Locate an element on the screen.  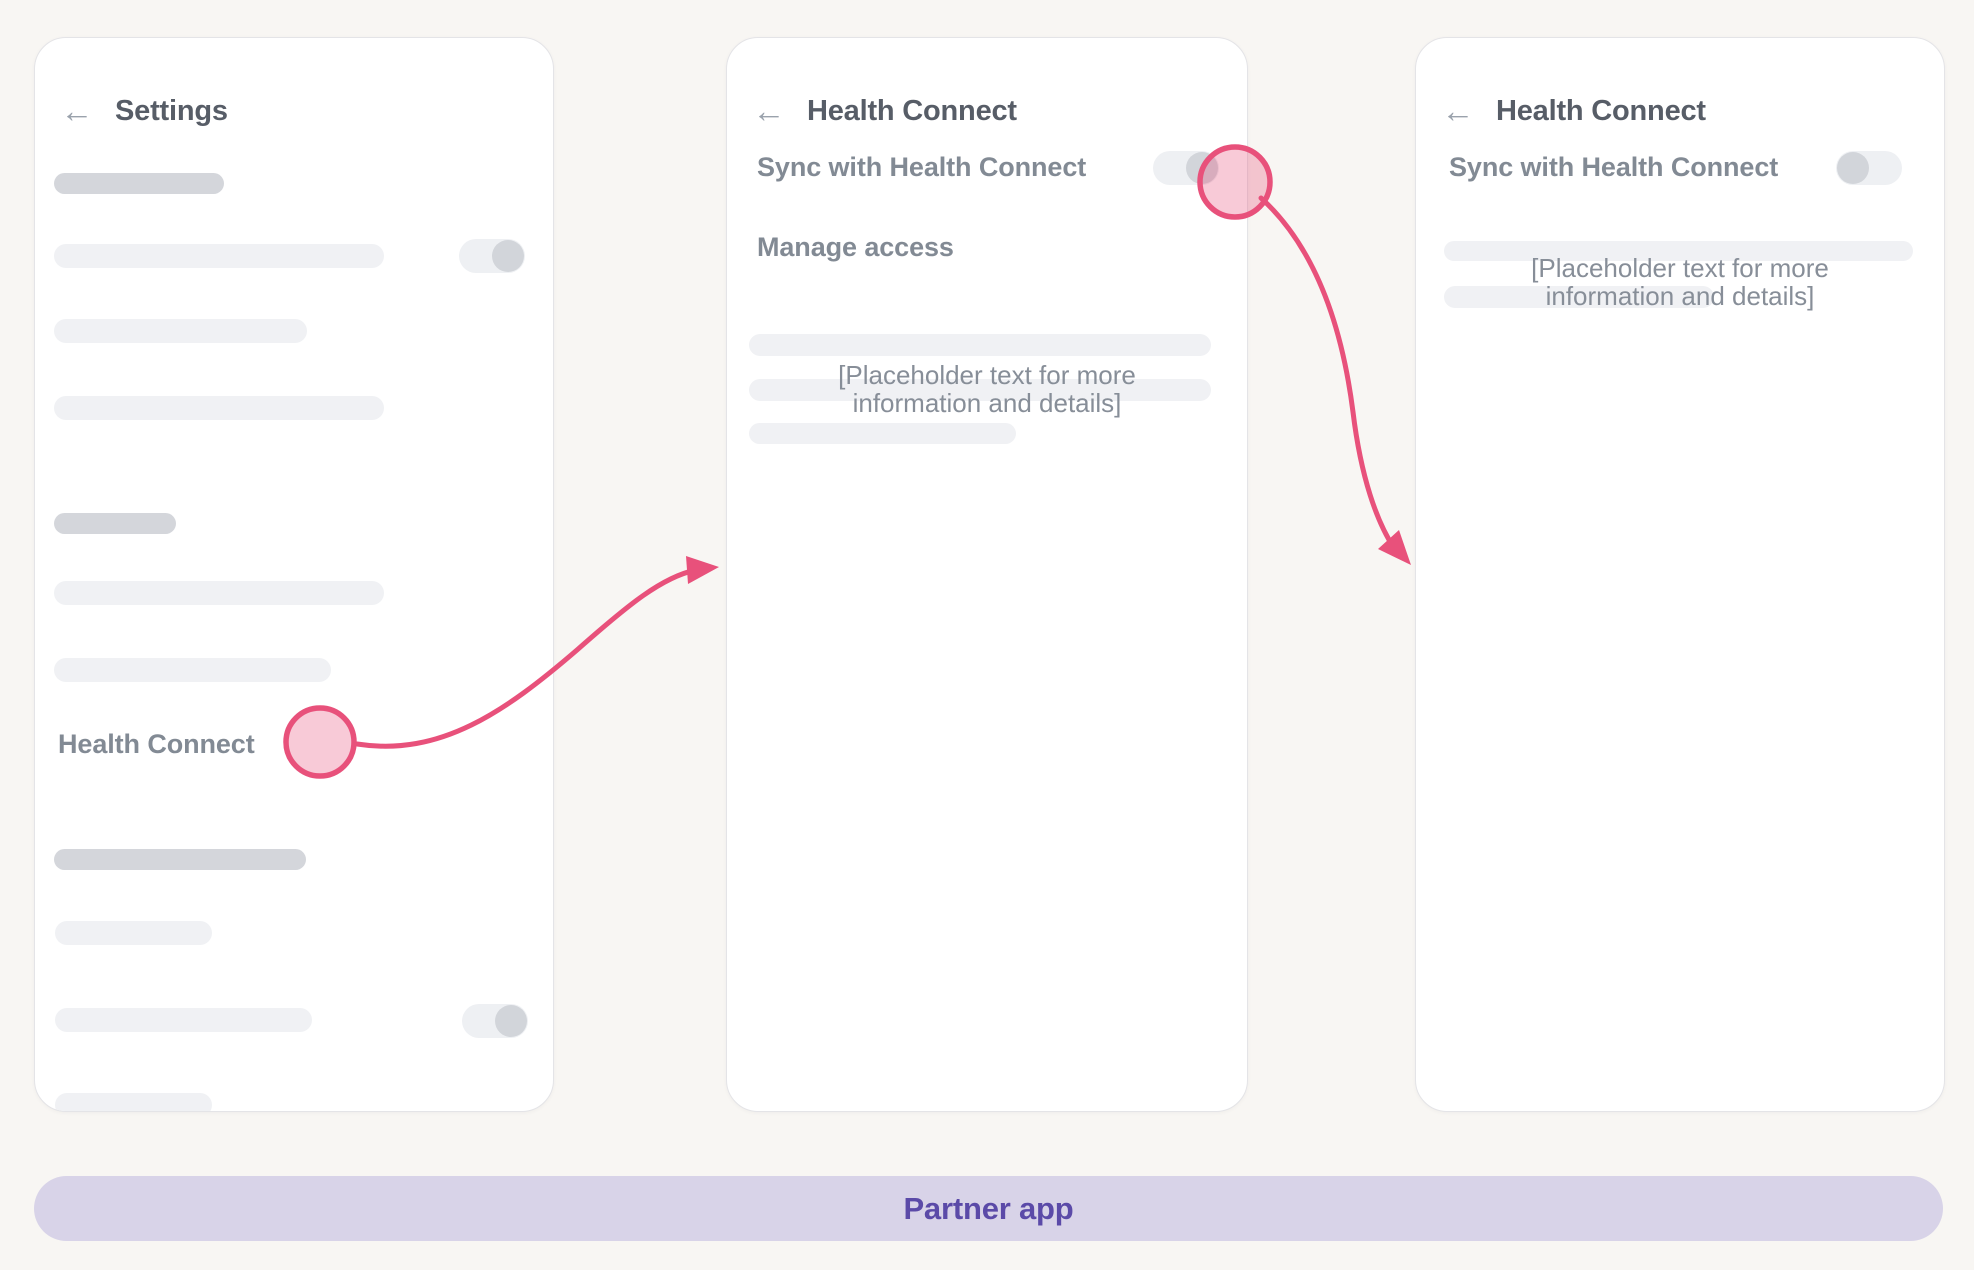
page-title: Settings is located at coordinates (171, 110).